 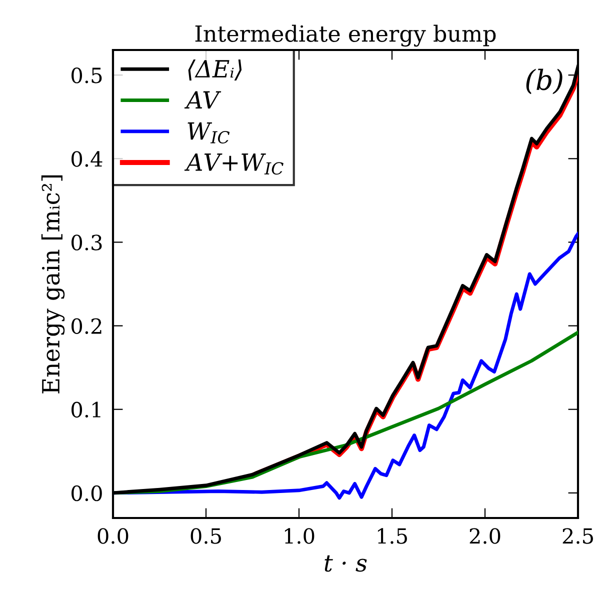 I want to click on y-tick-label: 0.1, so click(x=86, y=410).